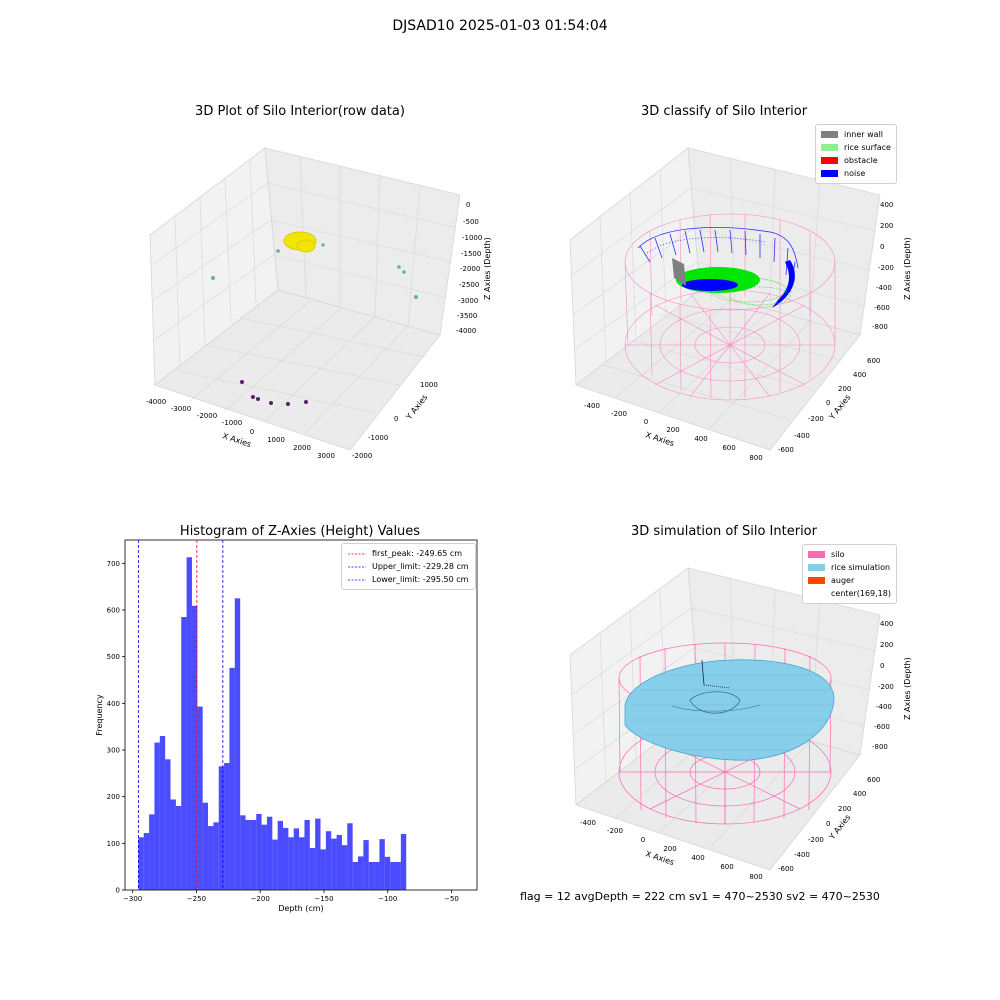  Describe the element at coordinates (471, 222) in the screenshot. I see `svg-text: -500` at that location.